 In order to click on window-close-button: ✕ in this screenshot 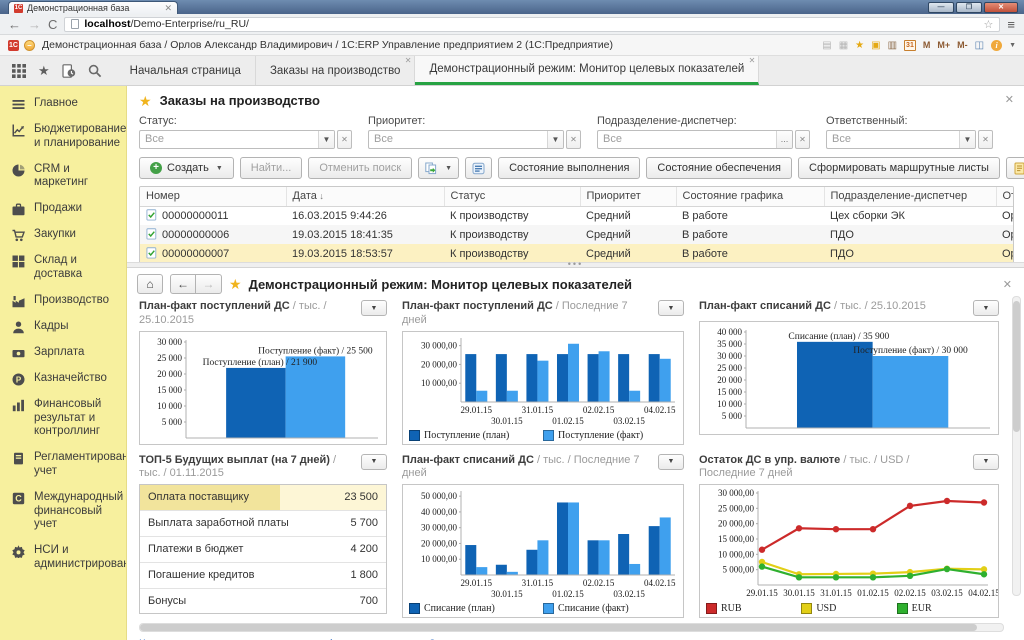, I will do `click(1001, 7)`.